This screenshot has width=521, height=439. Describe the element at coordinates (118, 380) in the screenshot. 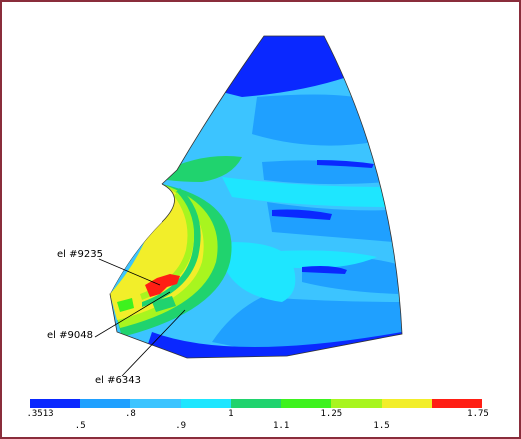

I see `callout-el-6343: el #6343` at that location.